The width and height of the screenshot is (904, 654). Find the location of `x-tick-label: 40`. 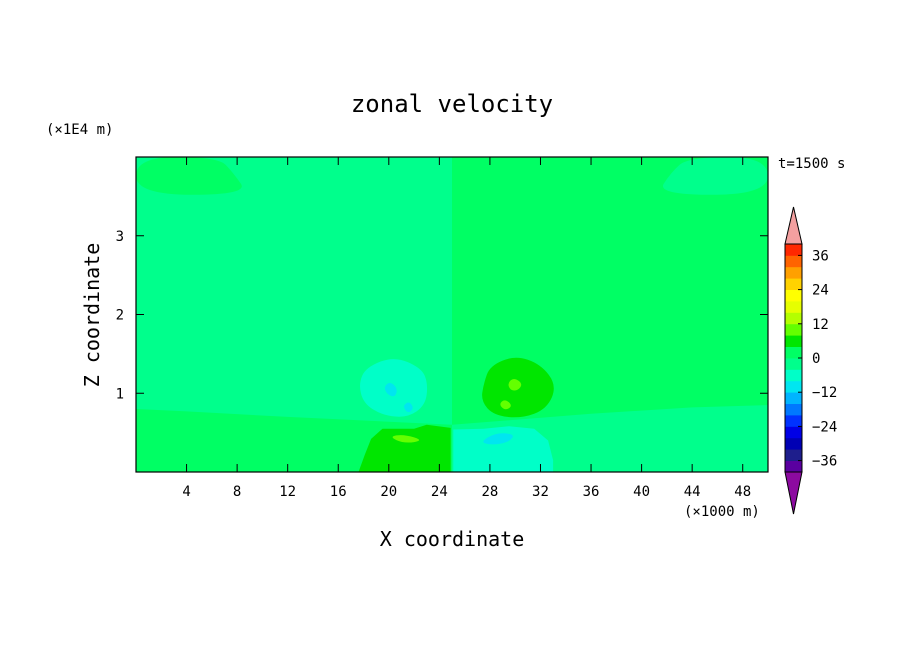

x-tick-label: 40 is located at coordinates (641, 492).